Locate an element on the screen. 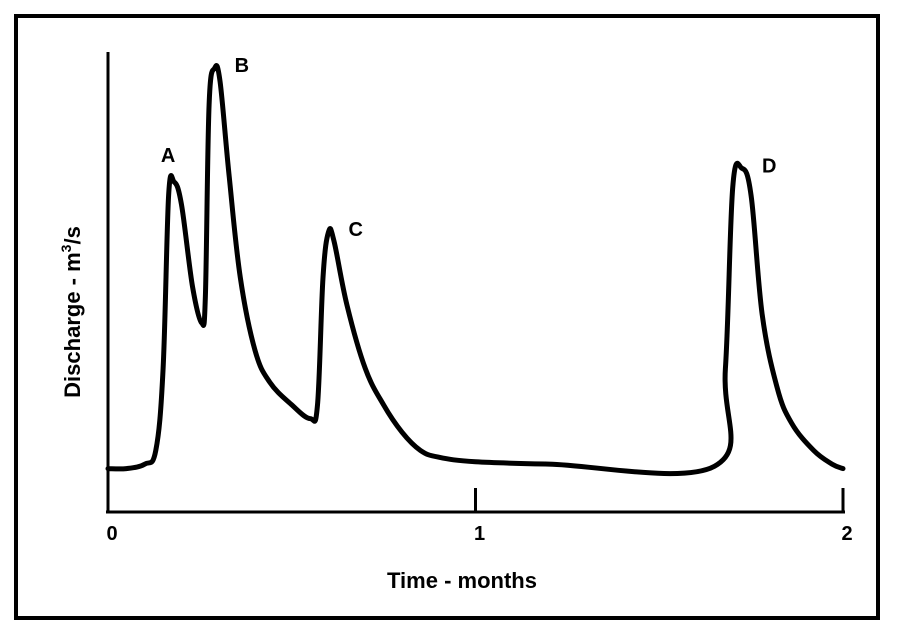 This screenshot has width=900, height=638. x-axis-title: Time - months is located at coordinates (462, 580).